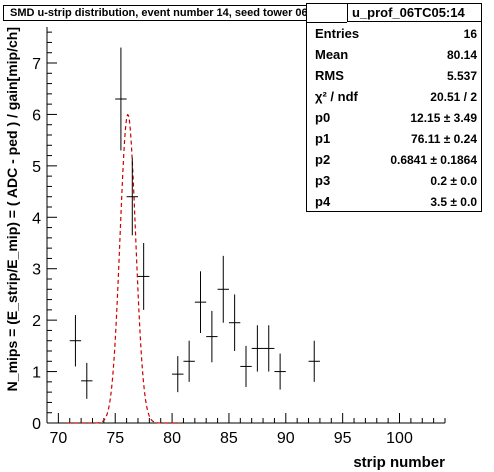 Image resolution: width=494 pixels, height=472 pixels. I want to click on stats-key: p1, so click(323, 138).